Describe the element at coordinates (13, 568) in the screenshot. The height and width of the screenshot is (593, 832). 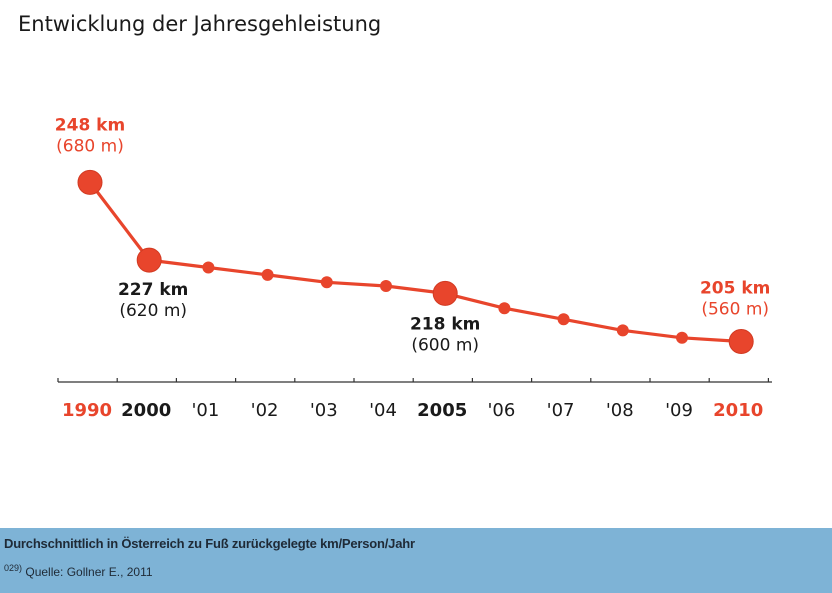
I see `source-reference: 029)` at that location.